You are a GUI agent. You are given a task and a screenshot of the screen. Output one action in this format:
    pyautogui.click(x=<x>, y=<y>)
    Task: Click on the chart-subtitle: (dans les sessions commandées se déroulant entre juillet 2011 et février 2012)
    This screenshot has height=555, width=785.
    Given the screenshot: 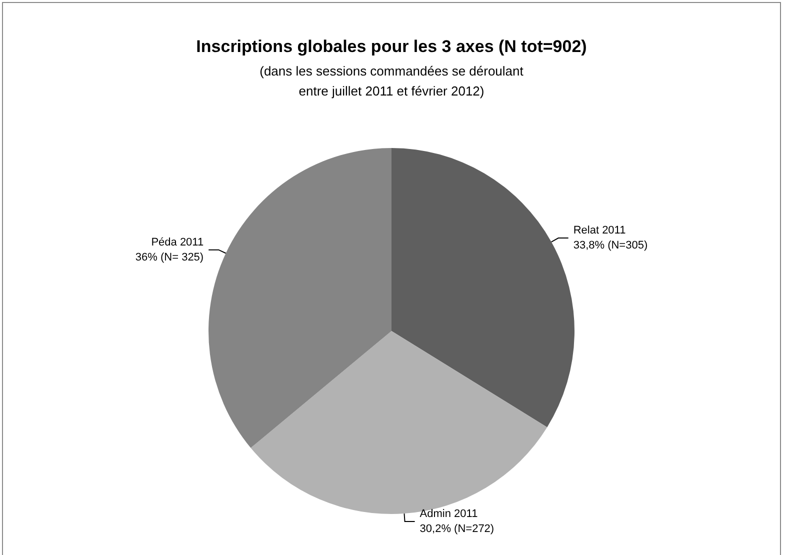 What is the action you would take?
    pyautogui.click(x=392, y=81)
    